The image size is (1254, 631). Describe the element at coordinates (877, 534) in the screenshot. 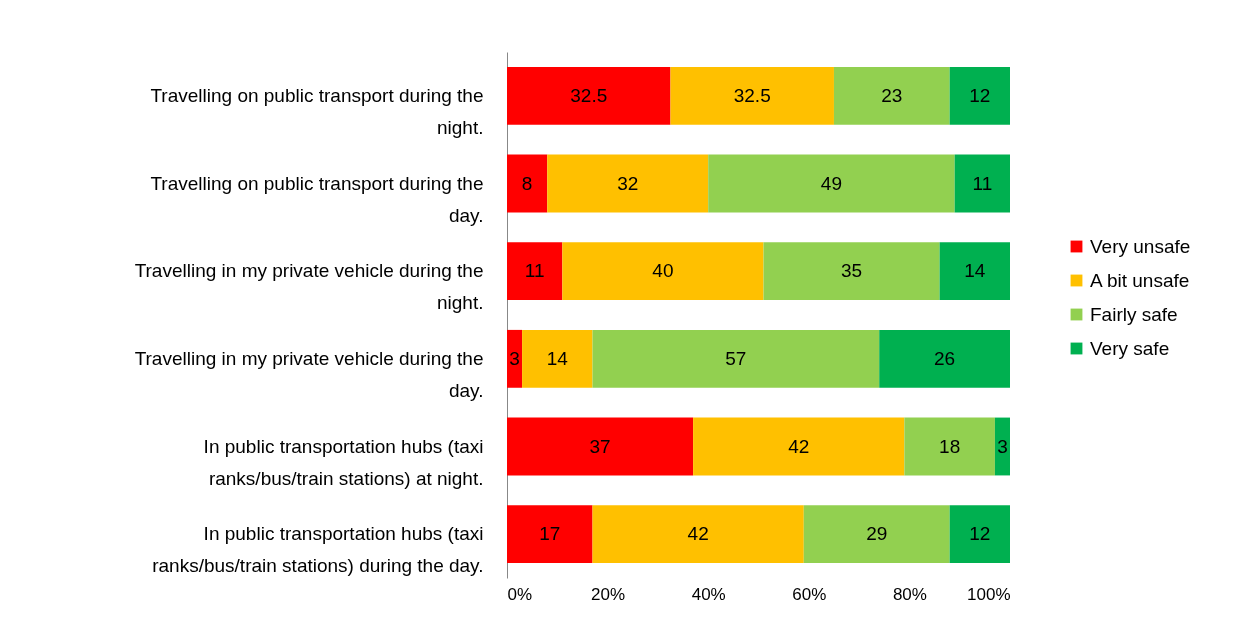

I see `data-label: 29` at that location.